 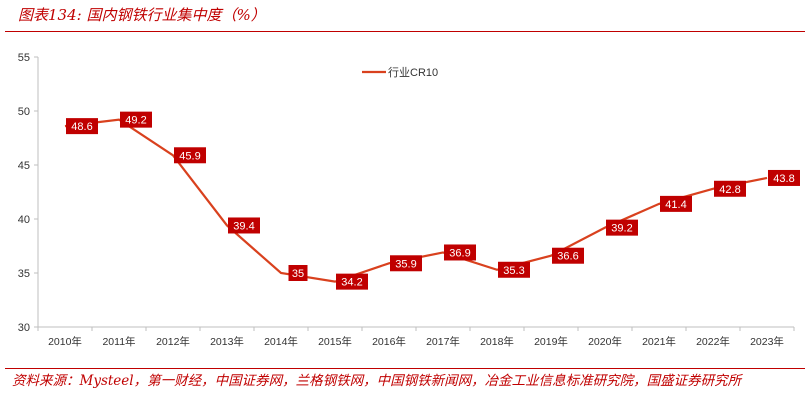 What do you see at coordinates (335, 341) in the screenshot?
I see `x-tick-label: 2015年` at bounding box center [335, 341].